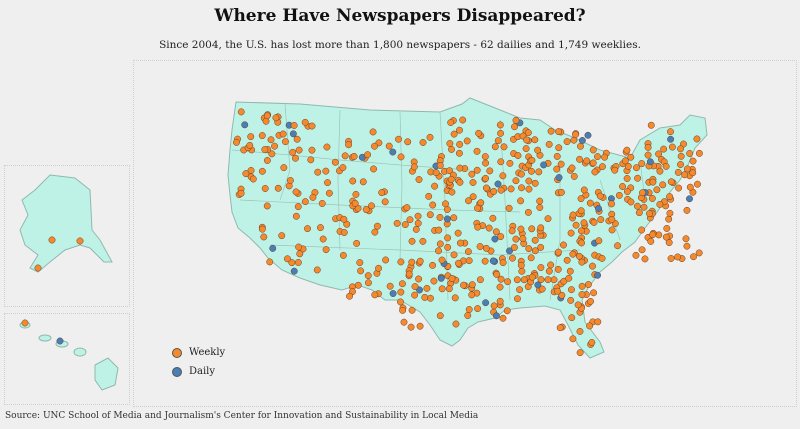 The width and height of the screenshot is (800, 429). Describe the element at coordinates (45, 338) in the screenshot. I see `hawaii-island-small` at that location.